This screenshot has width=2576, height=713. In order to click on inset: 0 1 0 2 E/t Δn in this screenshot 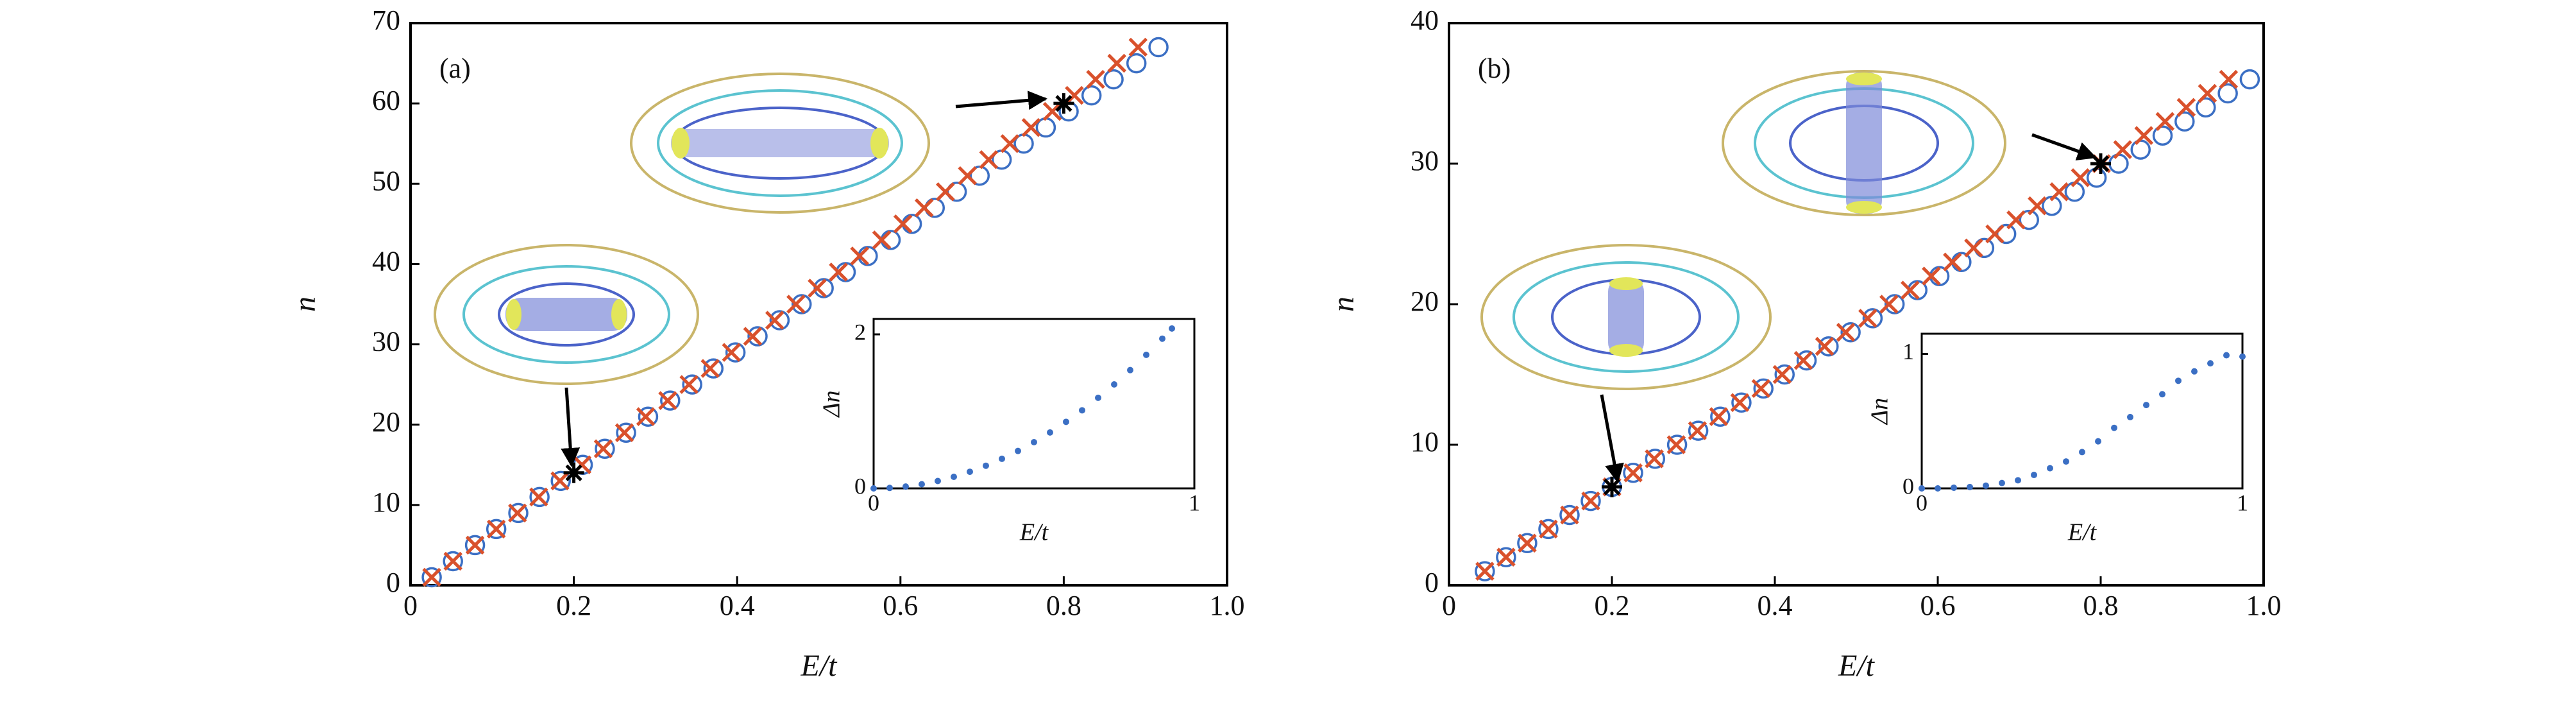, I will do `click(1009, 432)`.